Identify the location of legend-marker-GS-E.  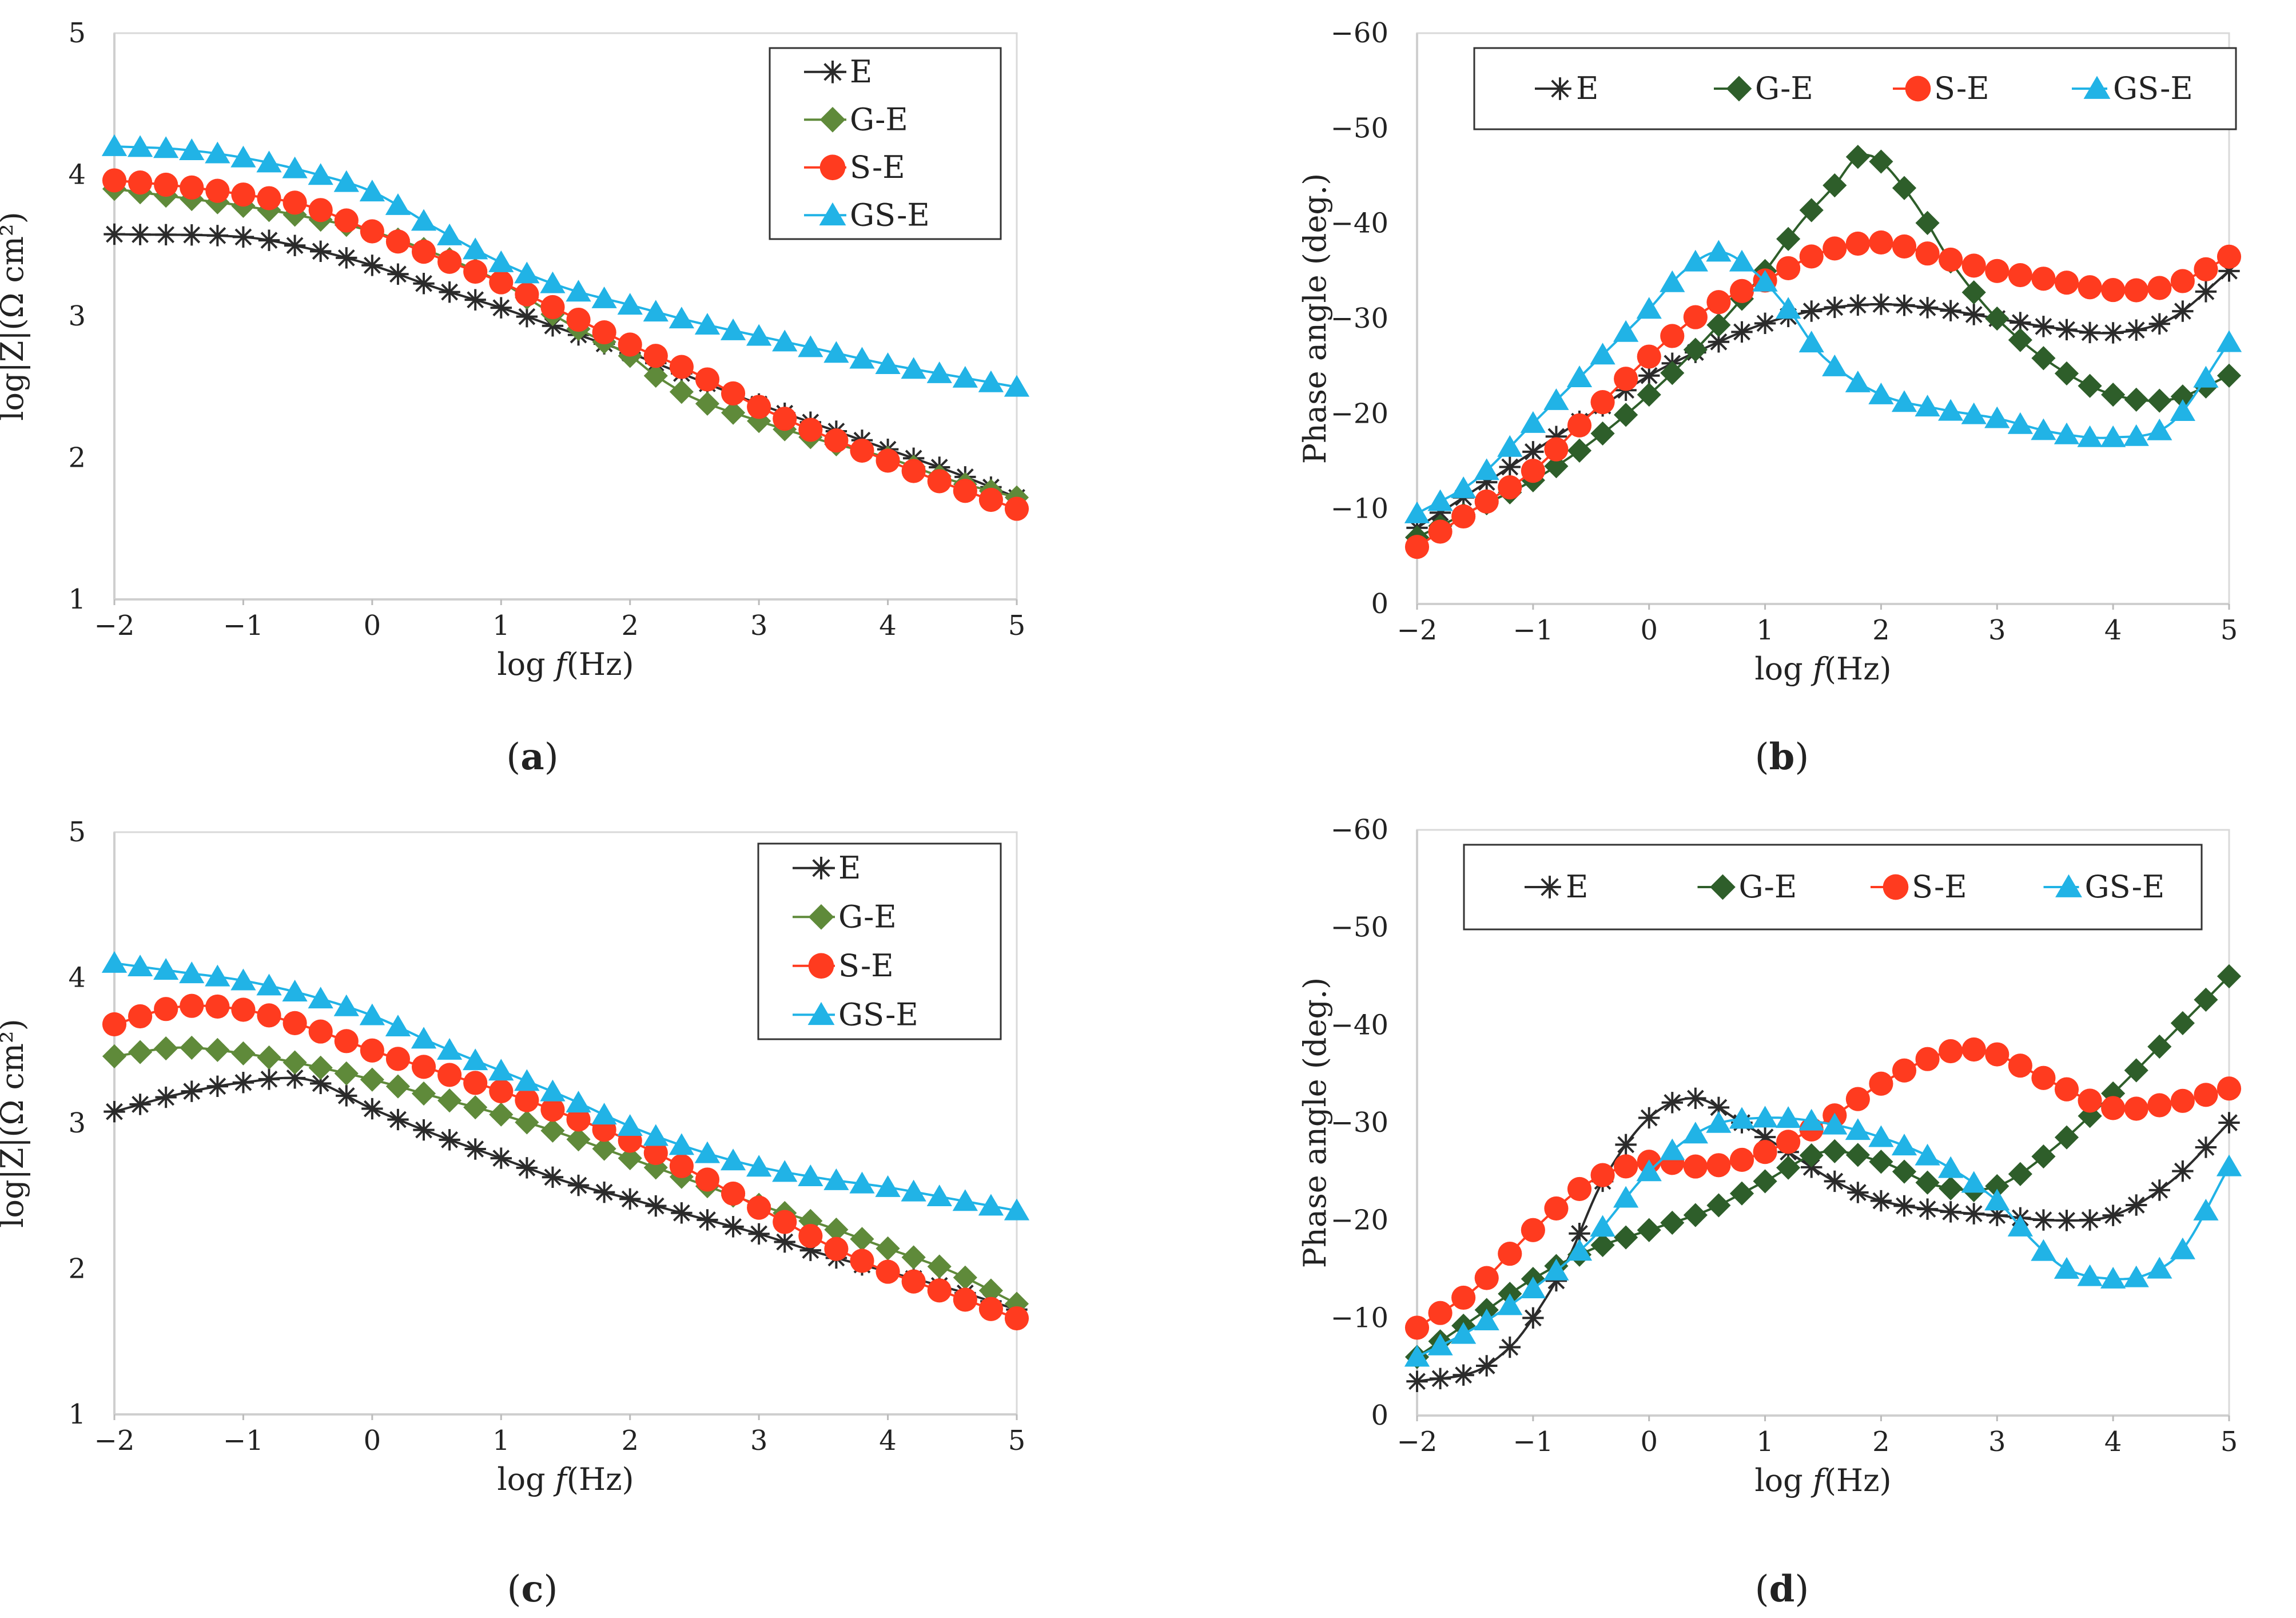
(833, 214).